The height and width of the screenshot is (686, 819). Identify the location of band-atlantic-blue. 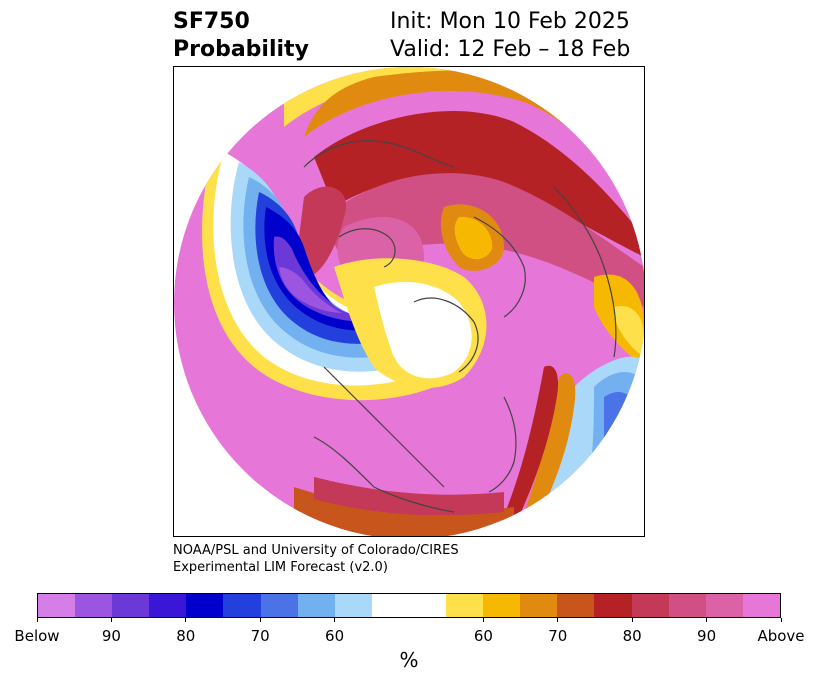
(619, 426).